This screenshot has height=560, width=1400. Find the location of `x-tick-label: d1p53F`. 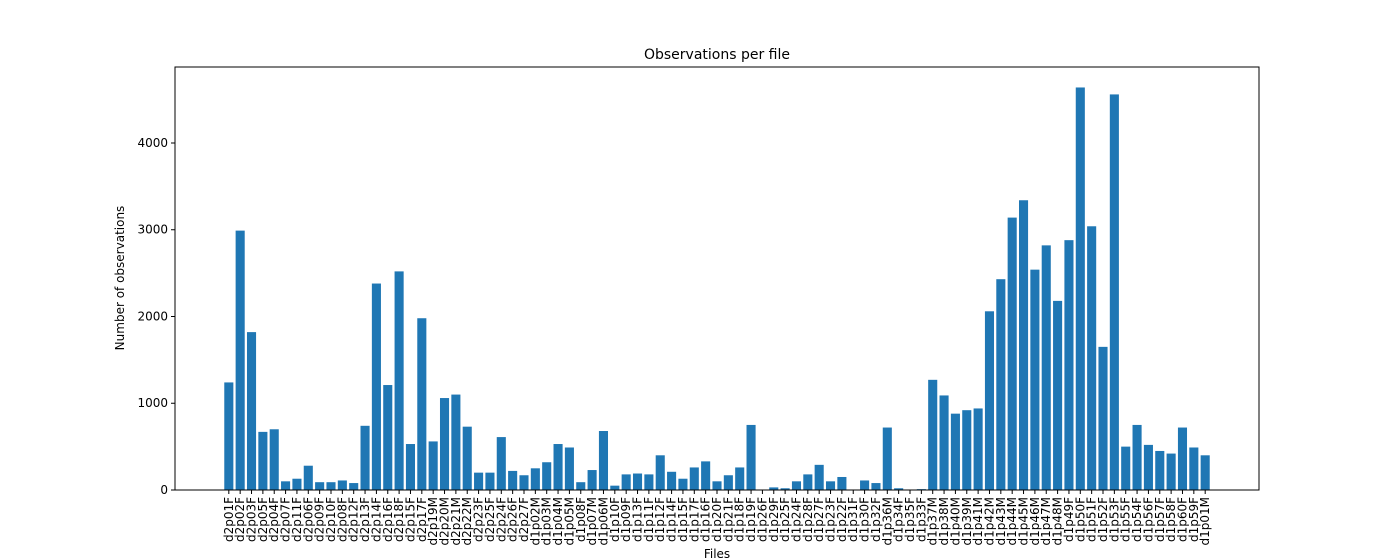

x-tick-label: d1p53F is located at coordinates (1114, 519).